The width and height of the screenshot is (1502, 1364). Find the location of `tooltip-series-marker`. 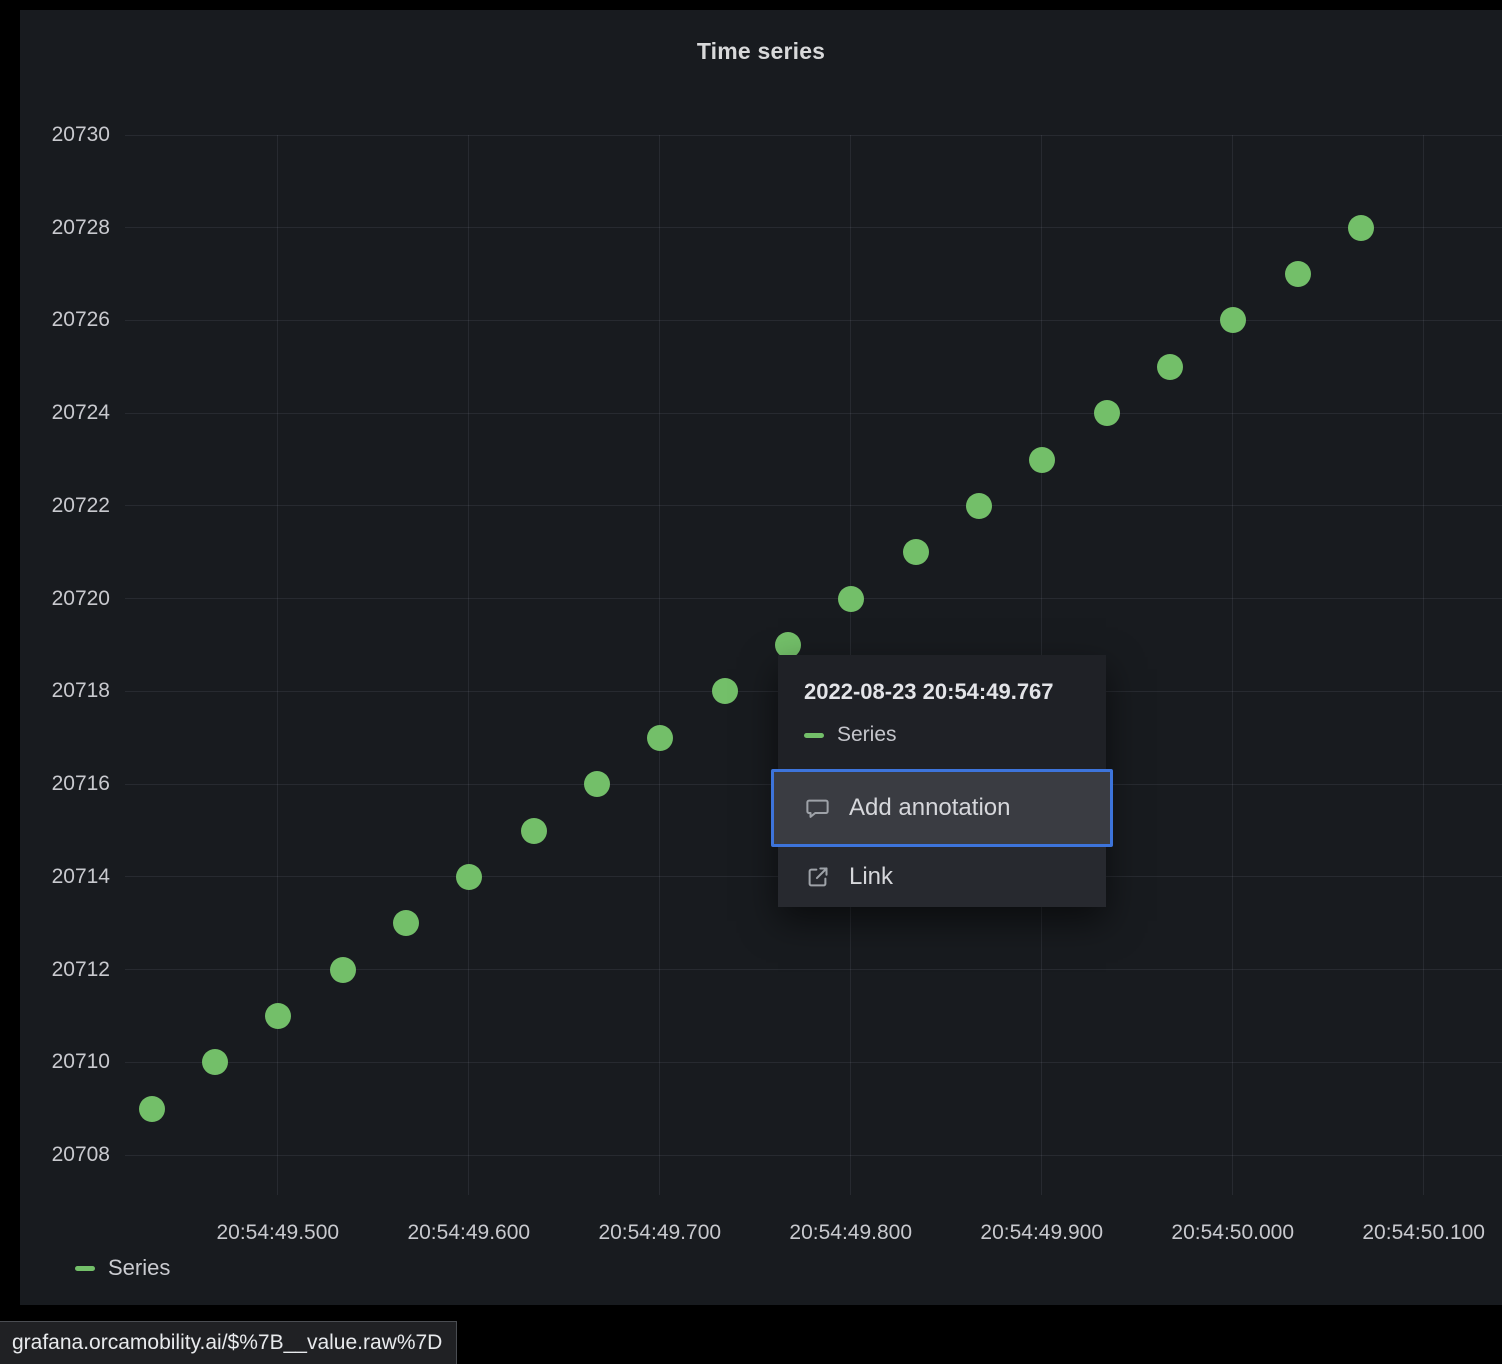

tooltip-series-marker is located at coordinates (814, 735).